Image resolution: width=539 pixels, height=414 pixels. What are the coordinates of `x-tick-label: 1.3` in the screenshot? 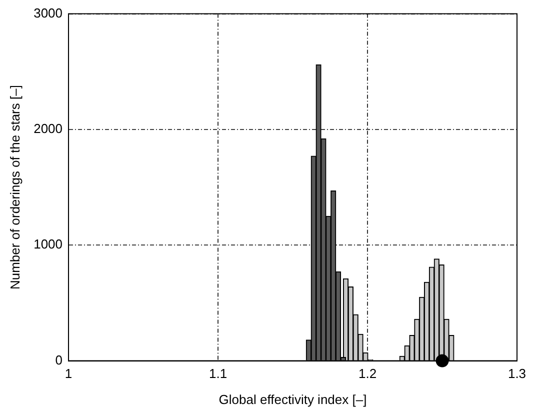 It's located at (517, 374).